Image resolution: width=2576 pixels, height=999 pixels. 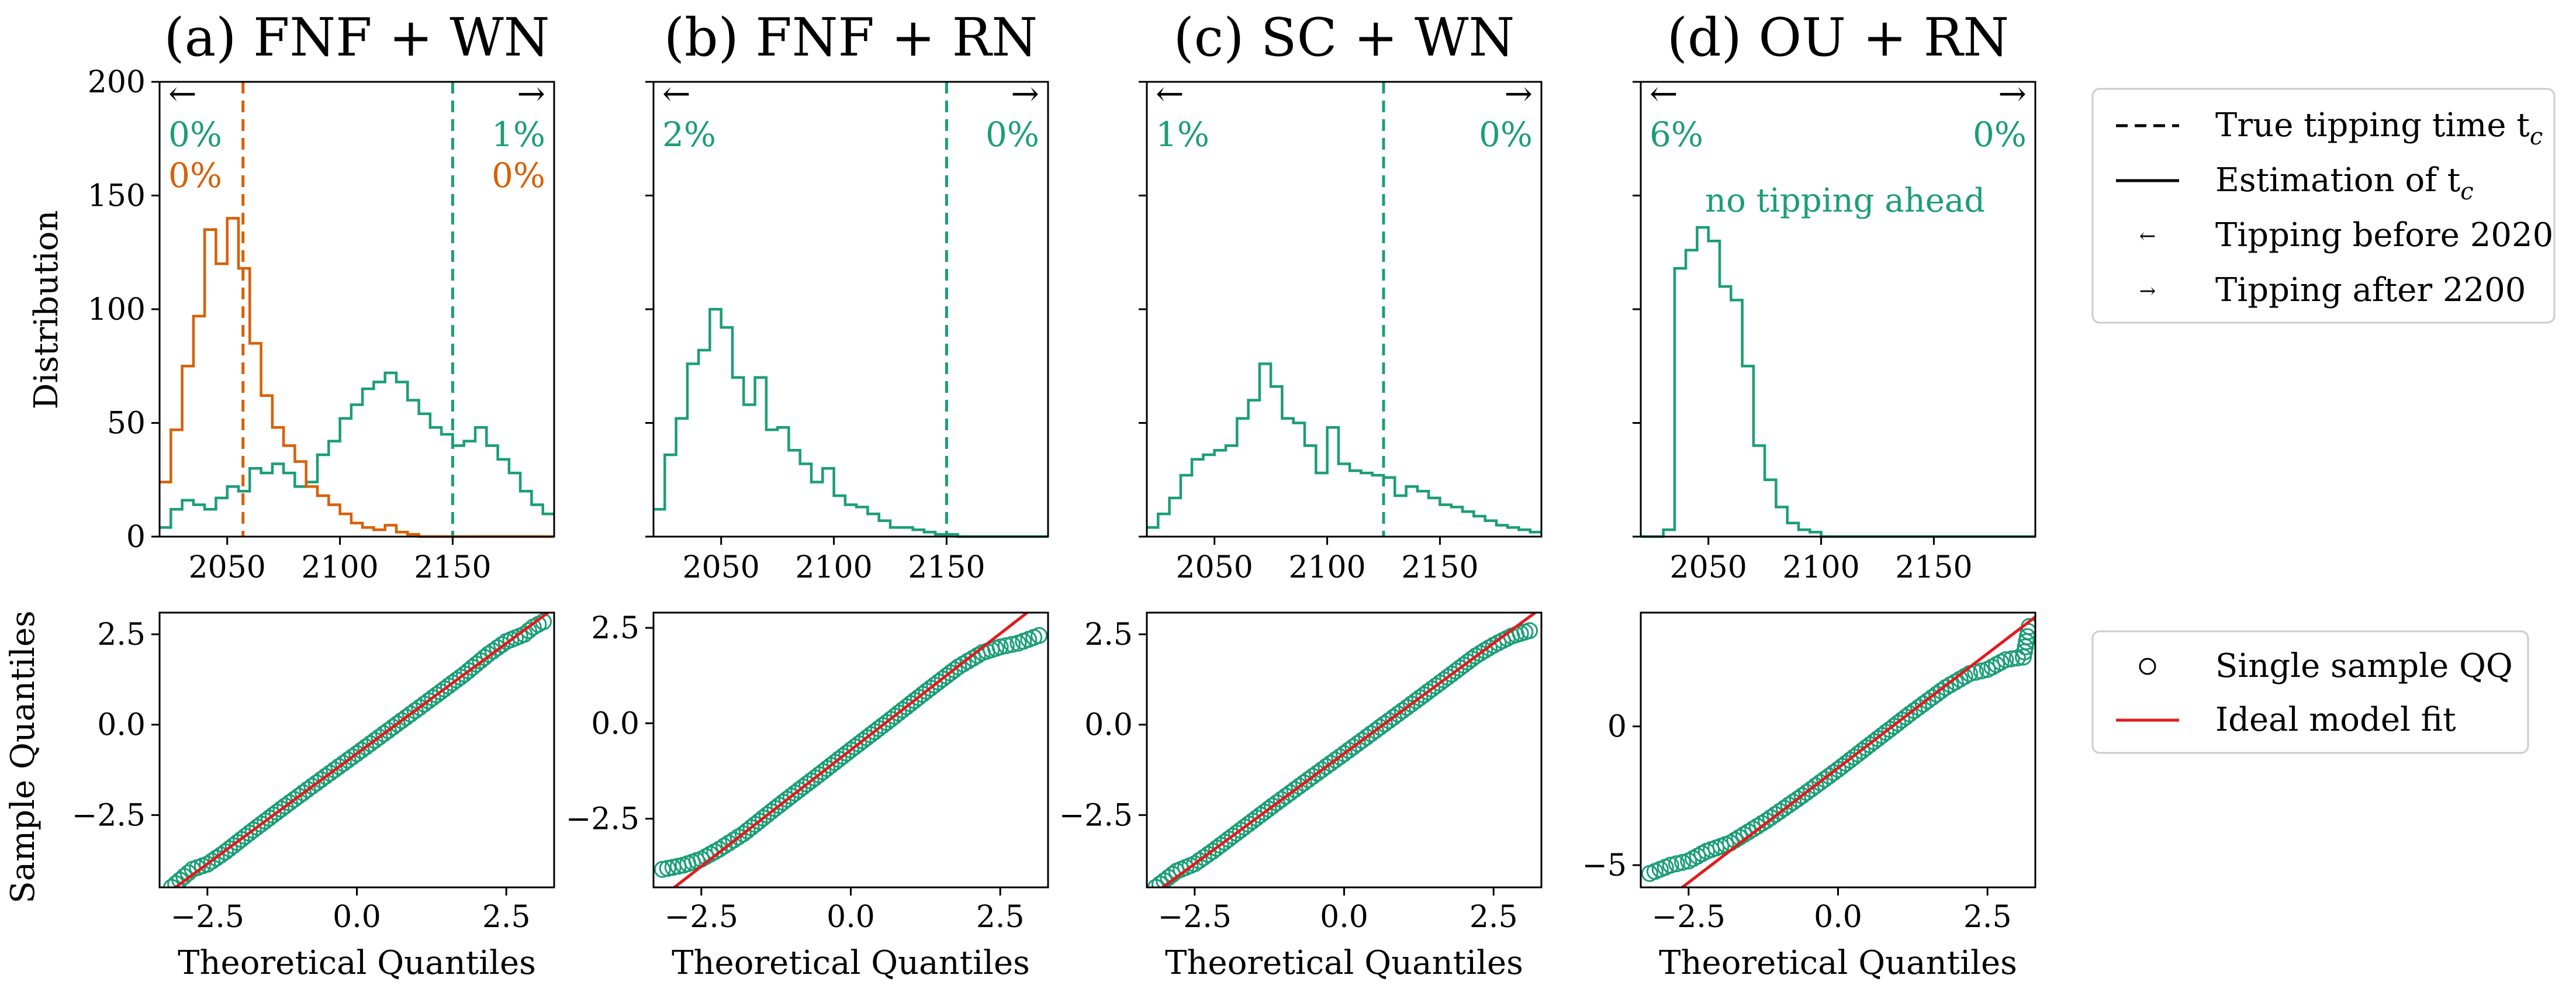 What do you see at coordinates (117, 309) in the screenshot?
I see `y-tick-label: 100` at bounding box center [117, 309].